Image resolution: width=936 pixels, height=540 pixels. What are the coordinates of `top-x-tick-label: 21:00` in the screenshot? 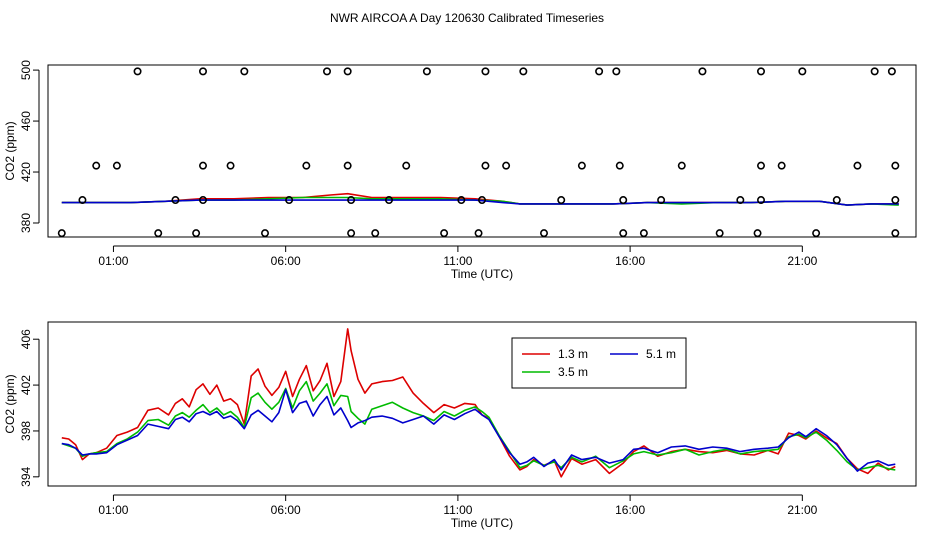 It's located at (802, 261).